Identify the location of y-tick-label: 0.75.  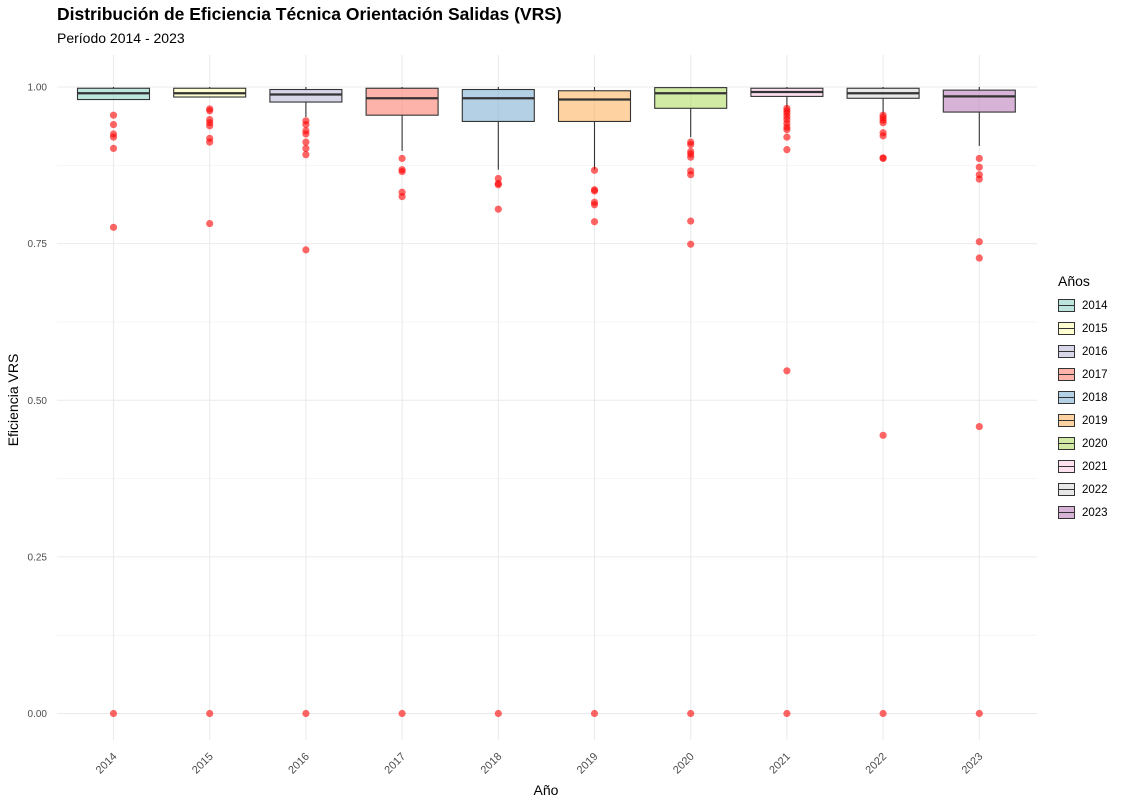
(38, 244).